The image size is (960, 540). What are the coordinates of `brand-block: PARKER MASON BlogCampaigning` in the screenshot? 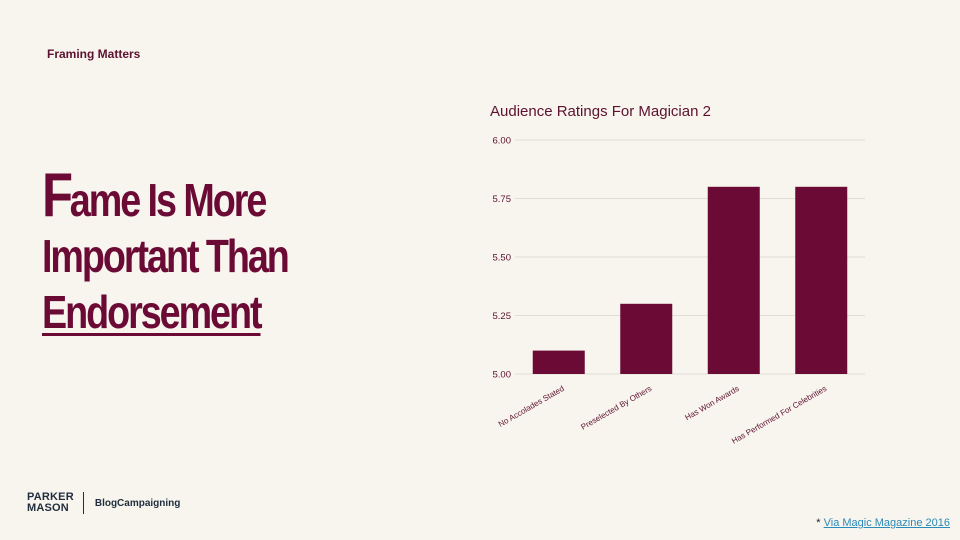 It's located at (103, 503).